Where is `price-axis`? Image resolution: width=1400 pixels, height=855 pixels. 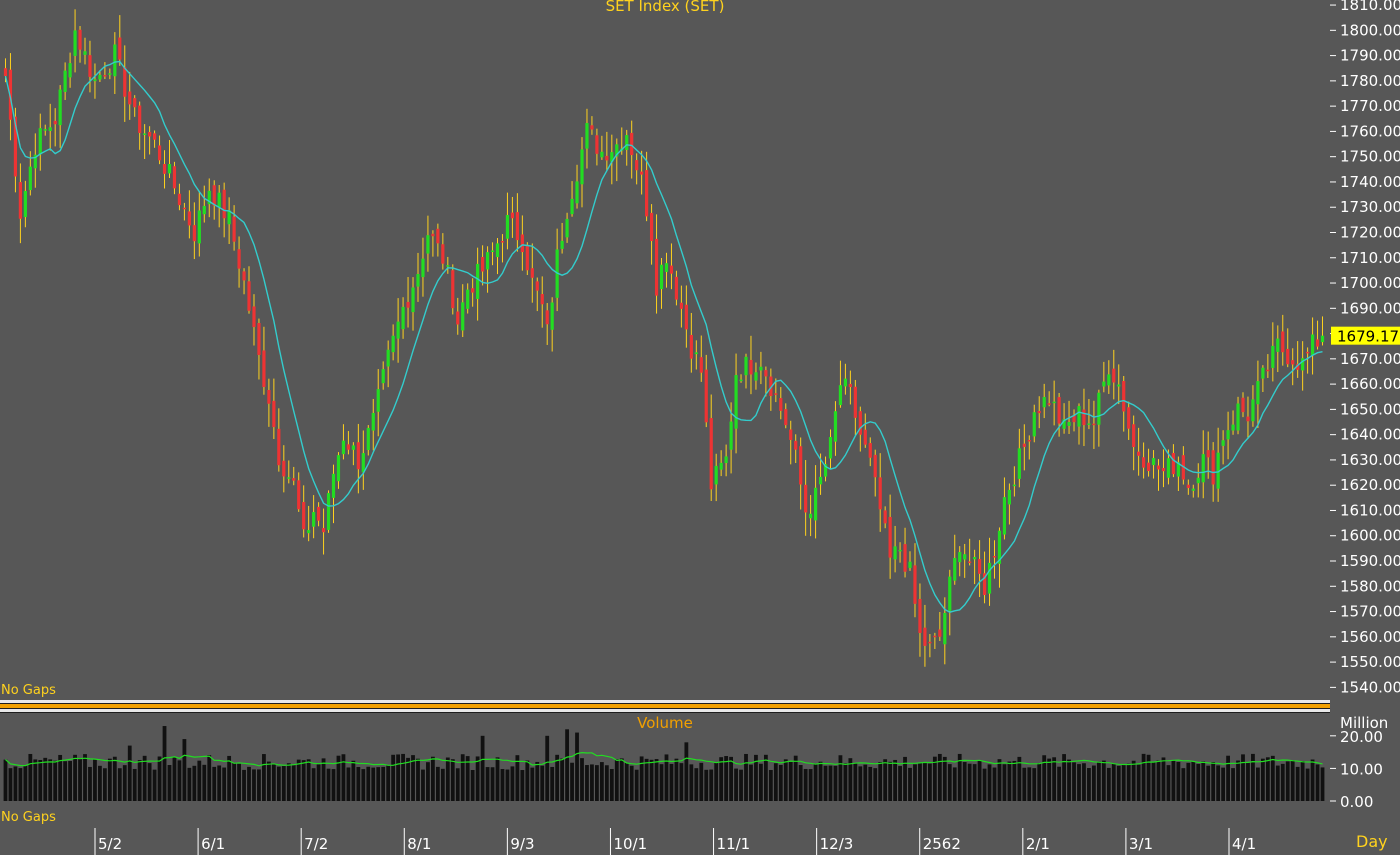
price-axis is located at coordinates (1365, 414).